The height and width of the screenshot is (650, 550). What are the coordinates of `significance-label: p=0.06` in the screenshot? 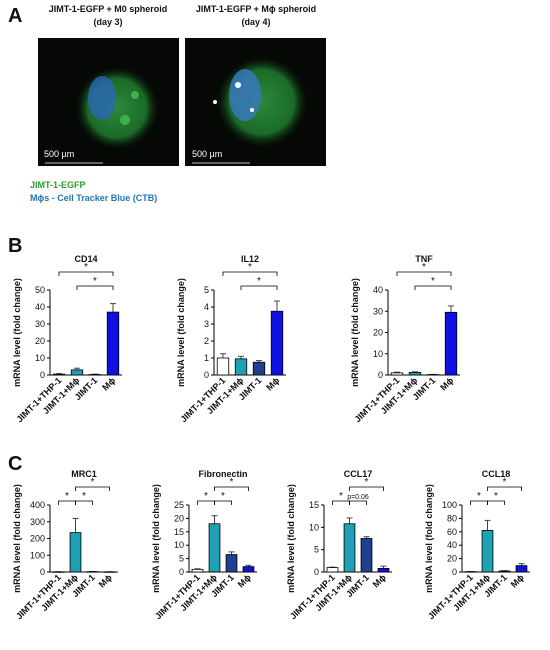 It's located at (358, 497).